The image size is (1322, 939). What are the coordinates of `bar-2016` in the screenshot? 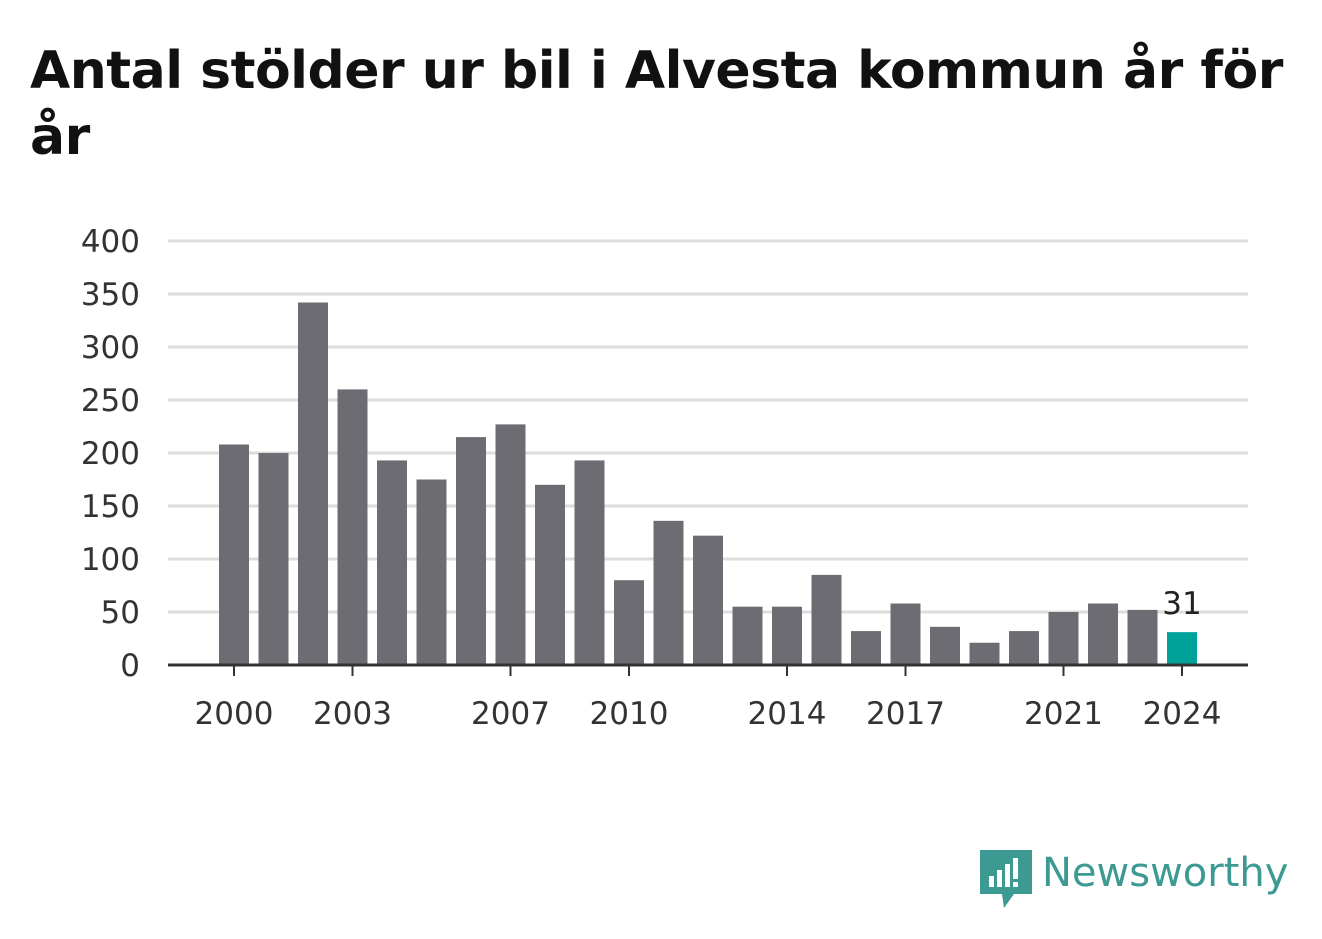 It's located at (866, 648).